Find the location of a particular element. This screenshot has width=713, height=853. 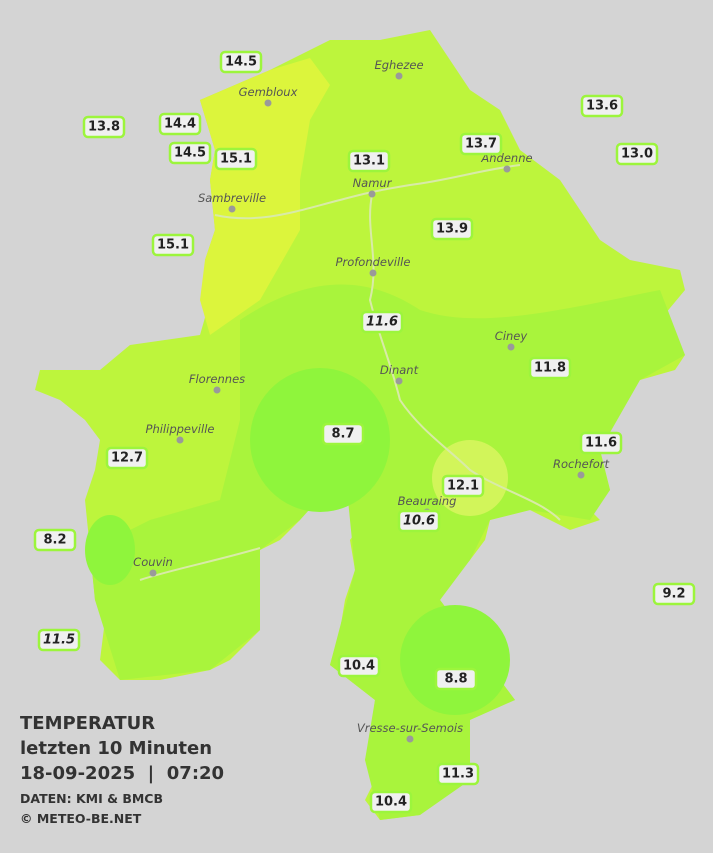

station-value: 8.2 is located at coordinates (54, 540).